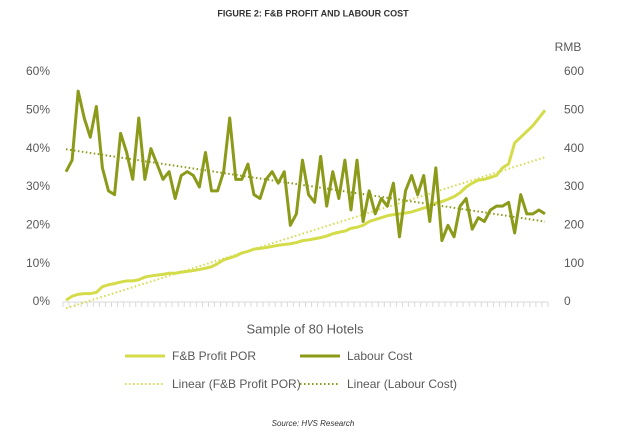 The width and height of the screenshot is (626, 434). What do you see at coordinates (568, 47) in the screenshot?
I see `y2-axis-label: RMB` at bounding box center [568, 47].